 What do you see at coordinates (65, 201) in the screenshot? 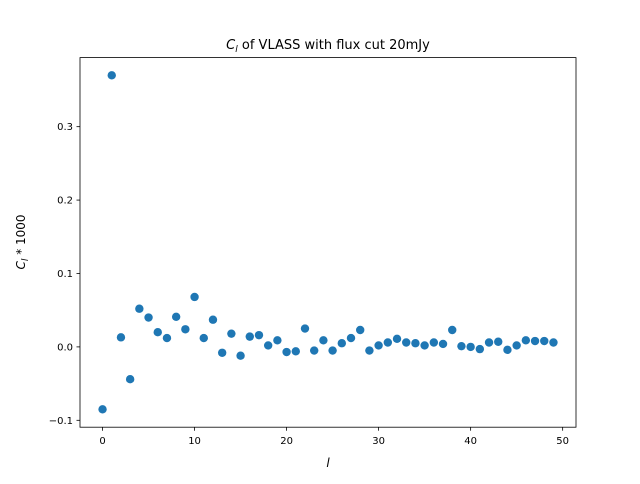
I see `y-tick-label: 0.2` at bounding box center [65, 201].